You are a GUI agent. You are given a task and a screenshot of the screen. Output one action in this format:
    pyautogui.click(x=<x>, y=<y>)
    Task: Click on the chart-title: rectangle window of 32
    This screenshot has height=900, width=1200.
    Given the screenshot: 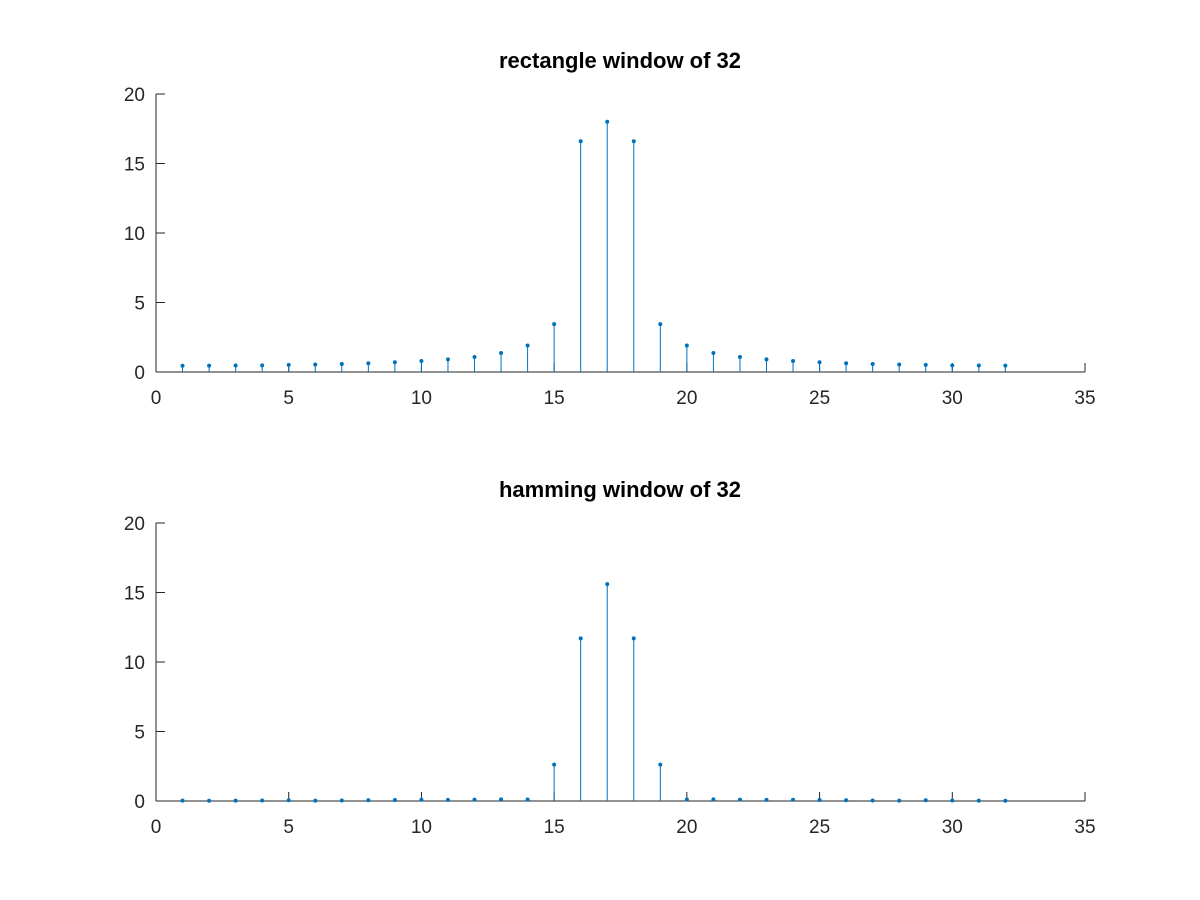 What is the action you would take?
    pyautogui.click(x=620, y=60)
    